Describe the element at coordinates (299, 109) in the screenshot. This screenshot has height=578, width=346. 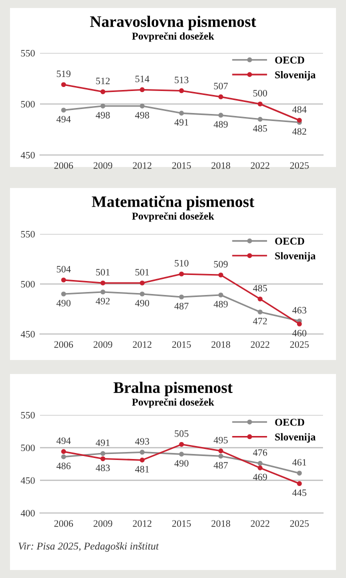
I see `data-label: 484` at that location.